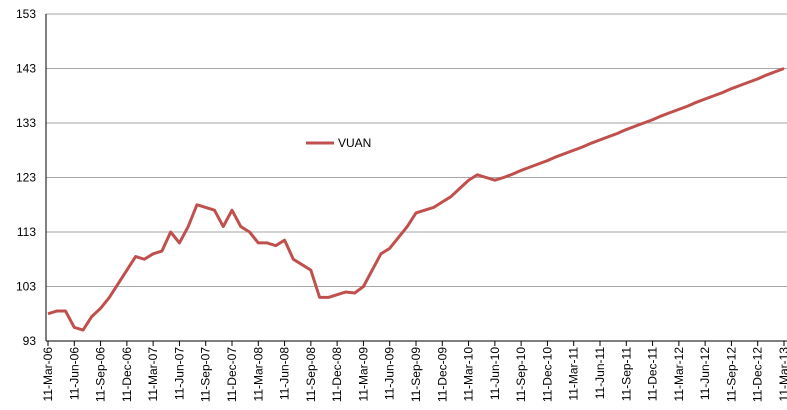  I want to click on x-tick-label: 11-Dec-10, so click(547, 374).